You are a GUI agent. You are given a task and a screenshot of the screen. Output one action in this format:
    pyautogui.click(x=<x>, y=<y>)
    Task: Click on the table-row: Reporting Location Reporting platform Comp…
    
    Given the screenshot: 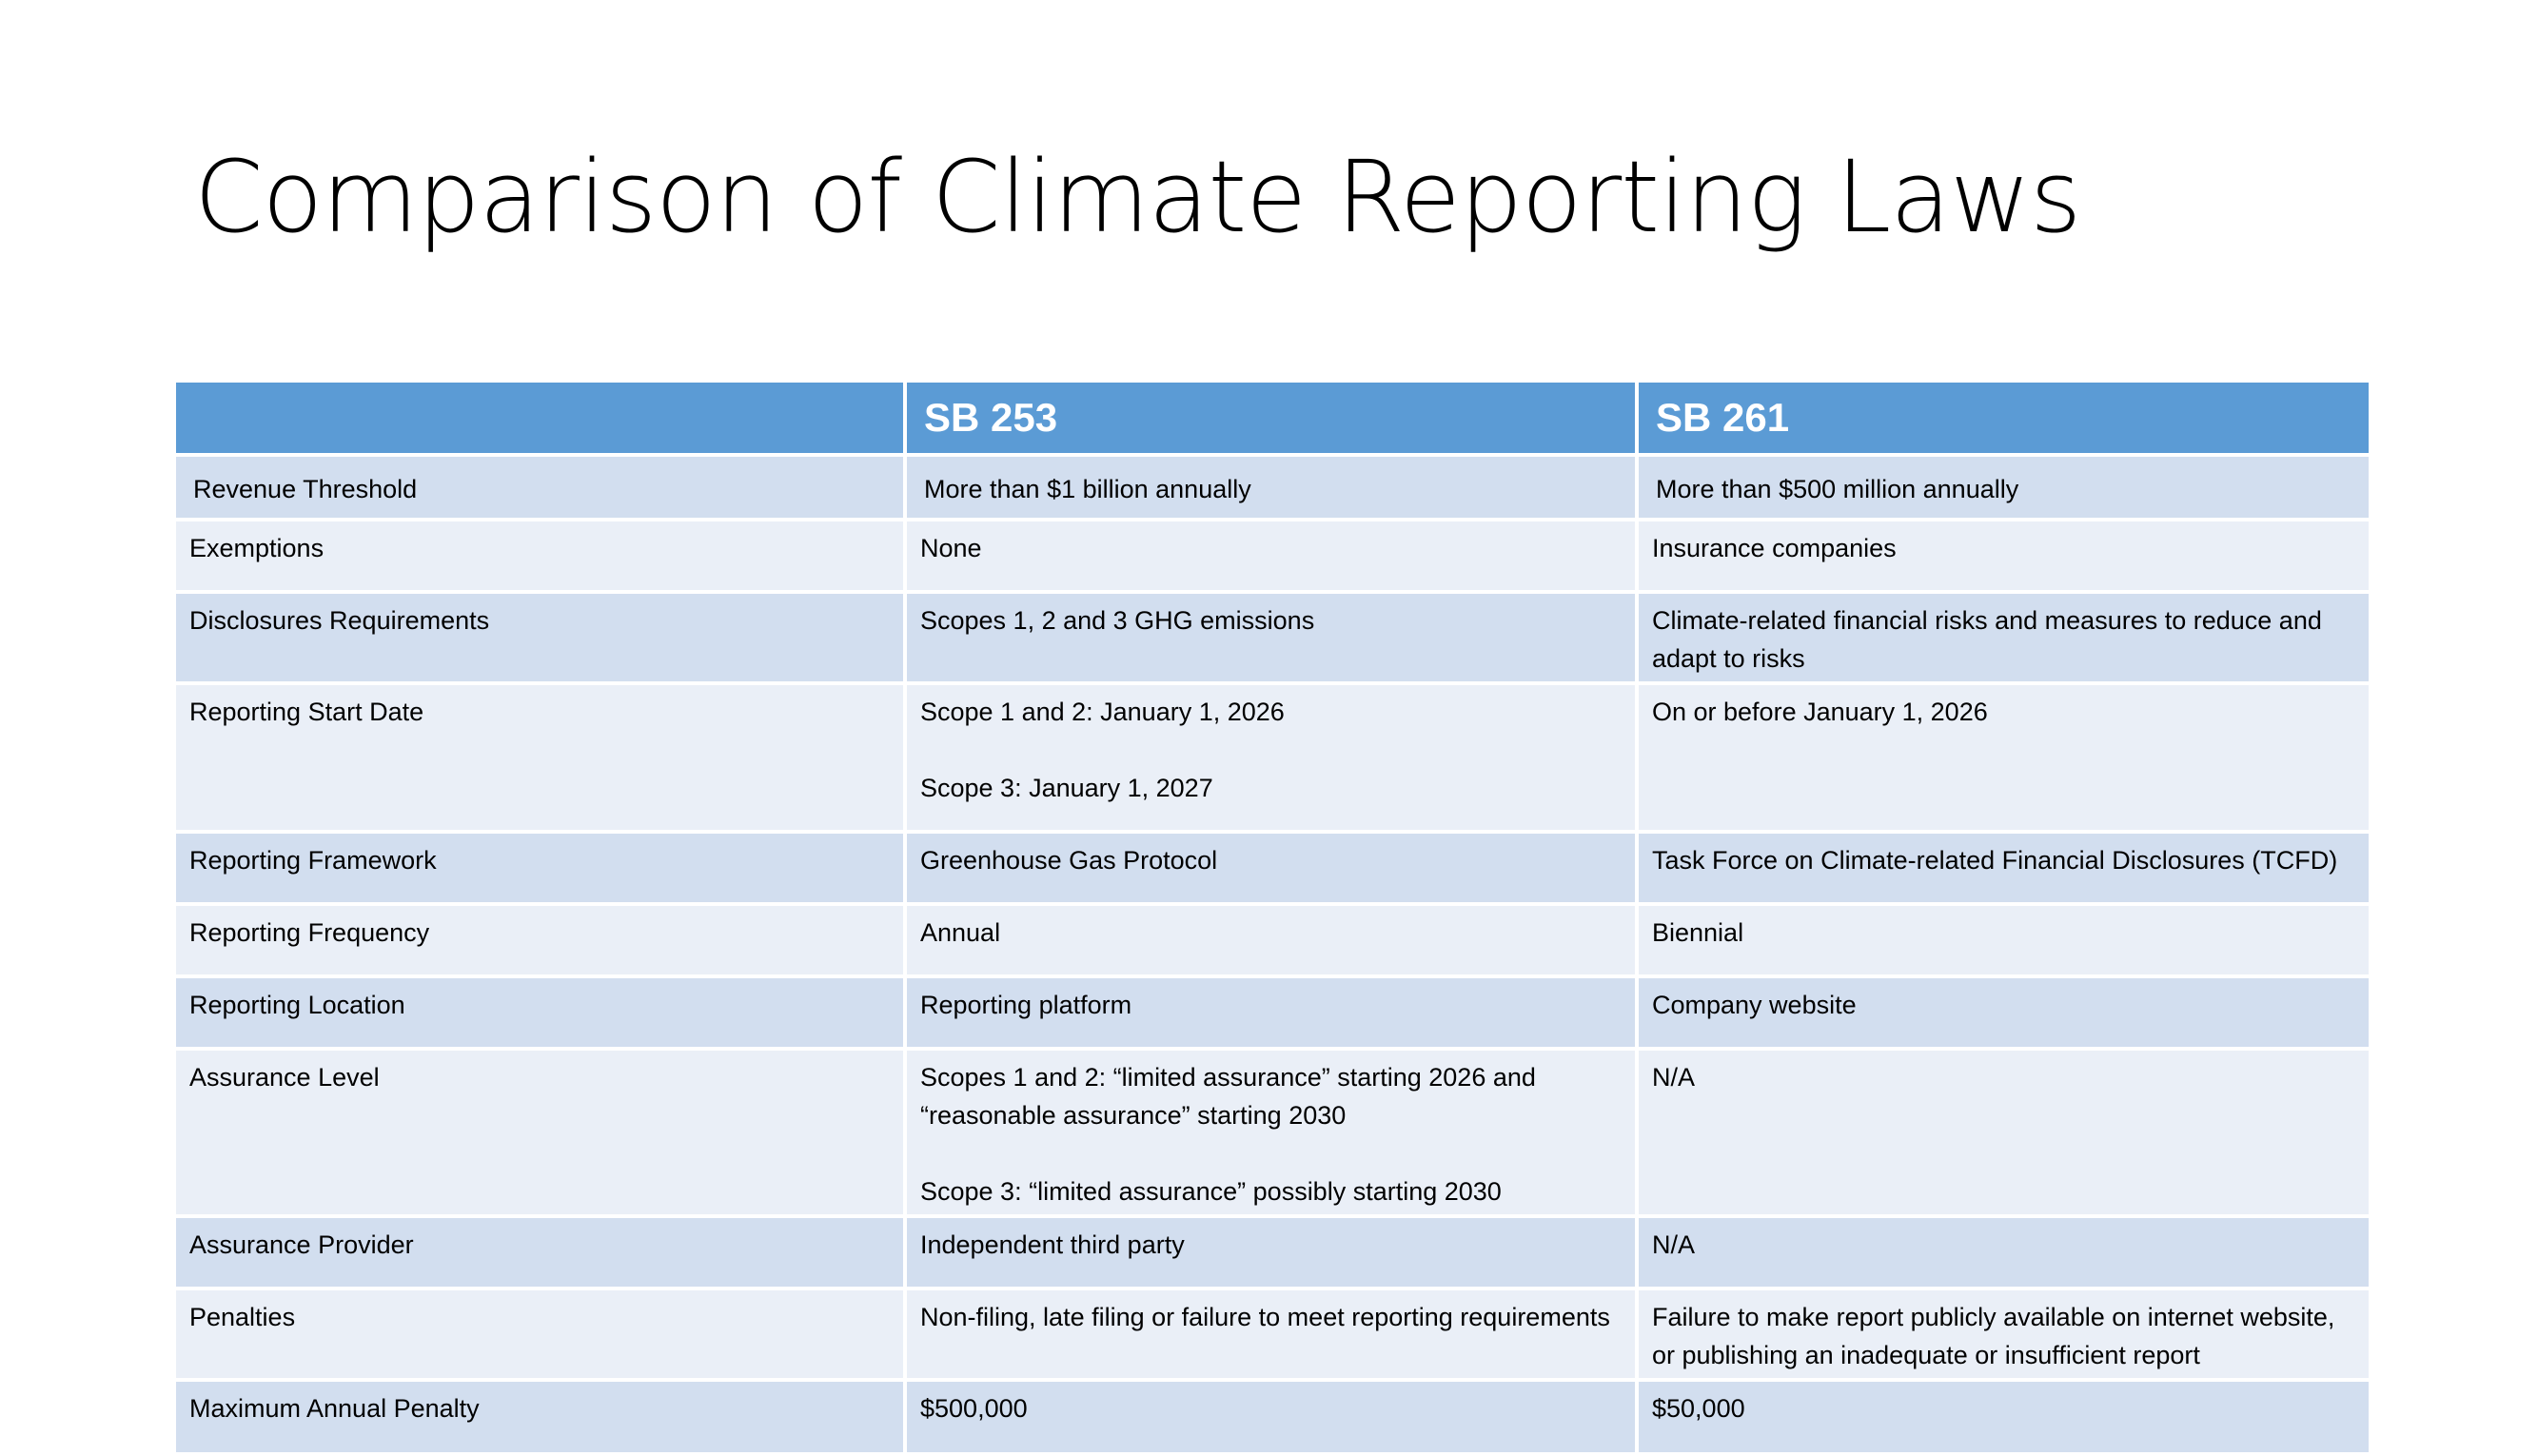 What is the action you would take?
    pyautogui.click(x=1272, y=1013)
    